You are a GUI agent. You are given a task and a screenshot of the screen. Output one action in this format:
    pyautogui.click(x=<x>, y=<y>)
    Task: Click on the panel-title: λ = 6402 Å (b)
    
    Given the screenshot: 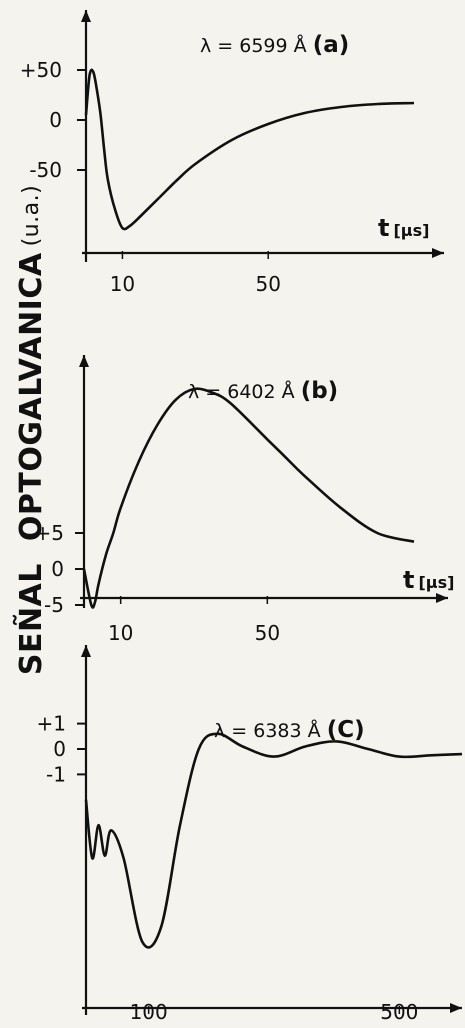 What is the action you would take?
    pyautogui.click(x=263, y=391)
    